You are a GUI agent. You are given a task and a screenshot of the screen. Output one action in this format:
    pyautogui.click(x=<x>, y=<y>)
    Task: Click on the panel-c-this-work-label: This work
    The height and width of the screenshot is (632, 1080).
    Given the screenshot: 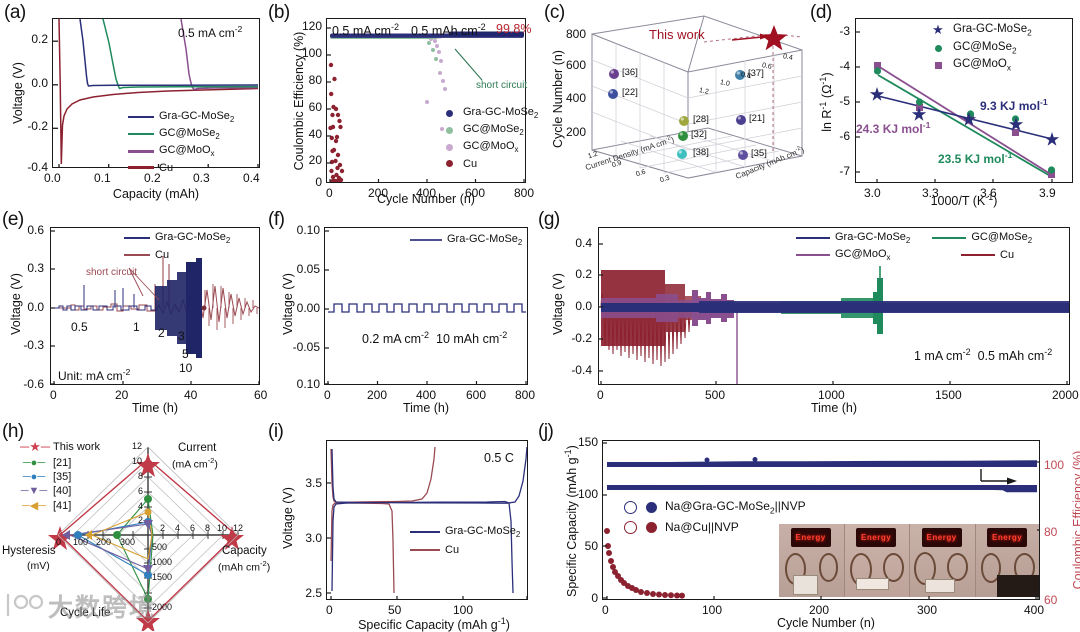 What is the action you would take?
    pyautogui.click(x=677, y=34)
    